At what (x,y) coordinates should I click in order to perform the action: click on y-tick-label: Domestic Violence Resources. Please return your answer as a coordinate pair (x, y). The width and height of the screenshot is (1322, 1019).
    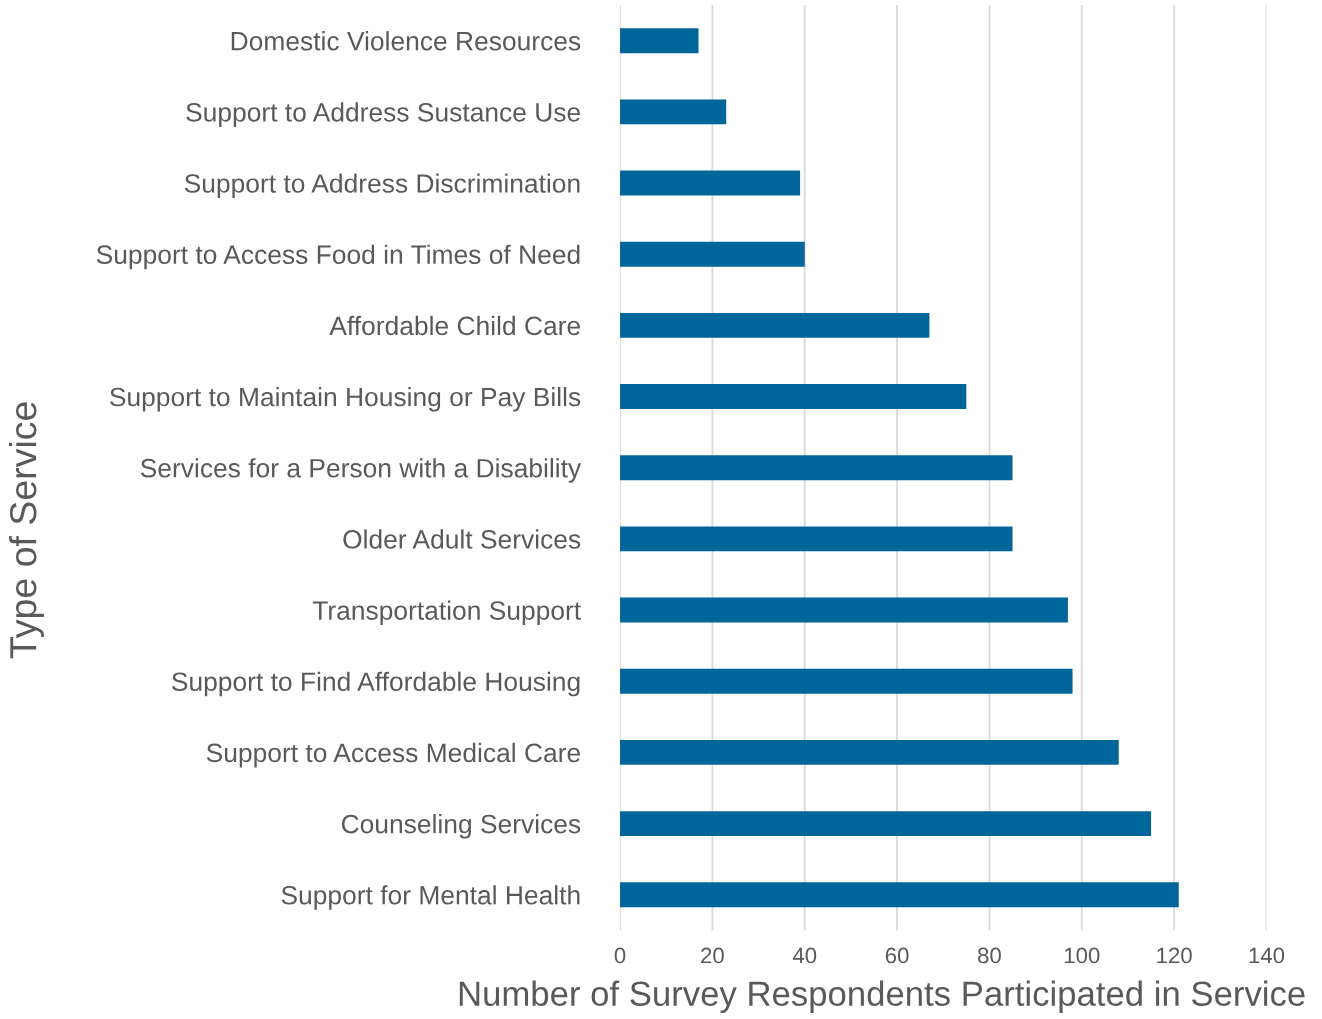
    Looking at the image, I should click on (406, 41).